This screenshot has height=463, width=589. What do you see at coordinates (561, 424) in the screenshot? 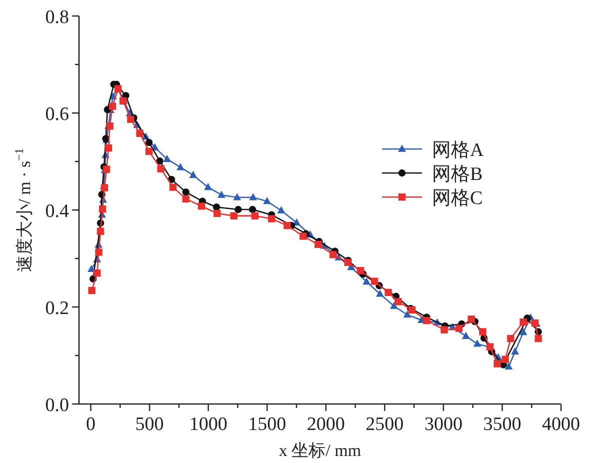
I see `x-tick-label: 4000` at bounding box center [561, 424].